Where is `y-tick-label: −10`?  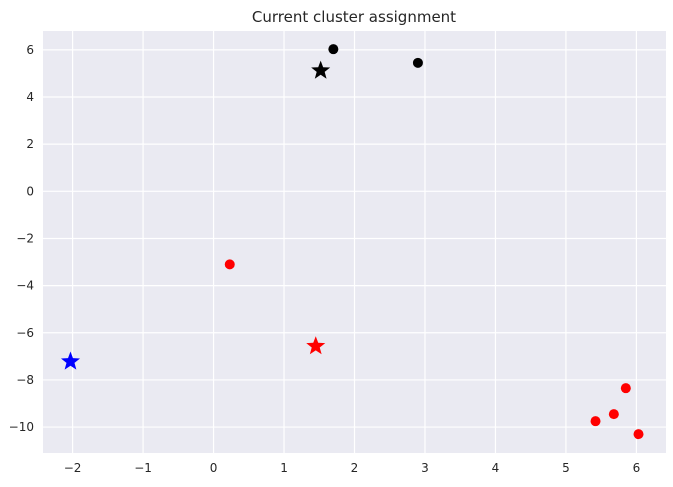 y-tick-label: −10 is located at coordinates (21, 427).